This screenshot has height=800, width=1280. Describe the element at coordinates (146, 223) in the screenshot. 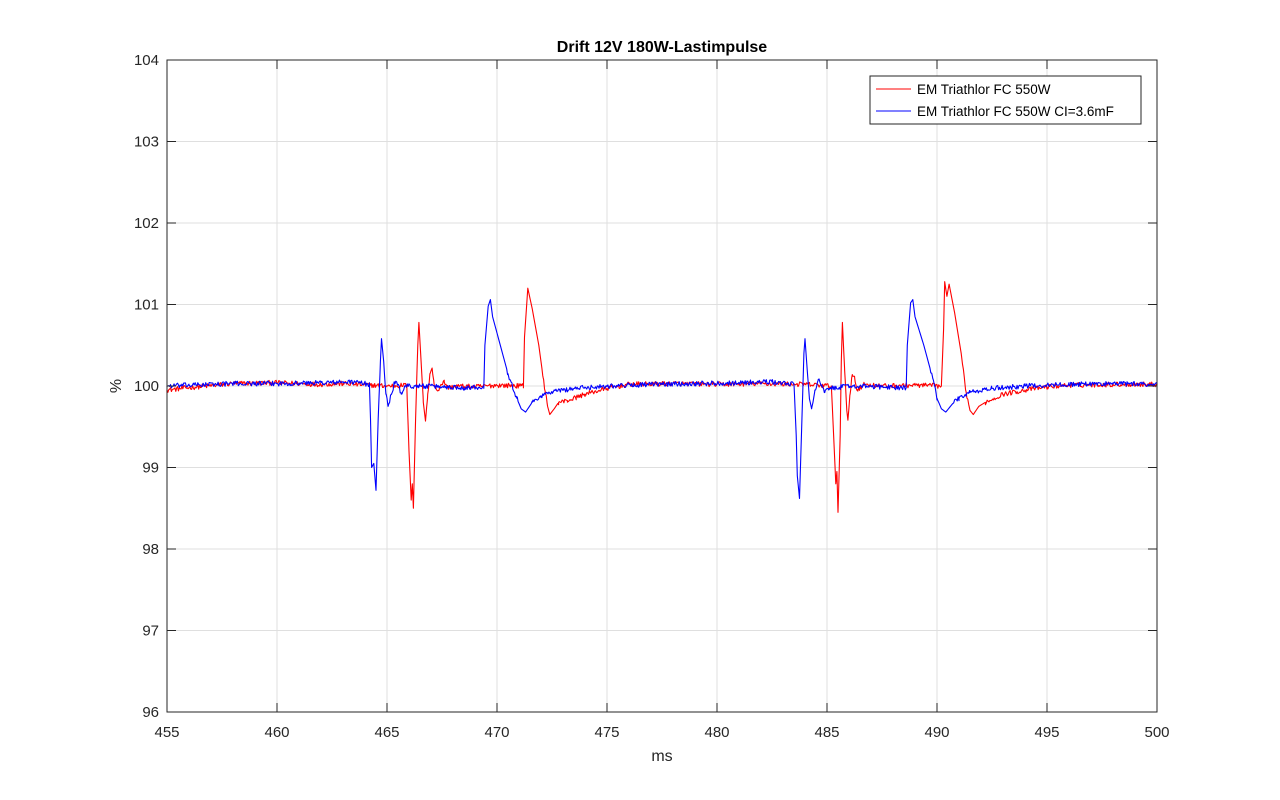

I see `y-tick-label: 102` at that location.